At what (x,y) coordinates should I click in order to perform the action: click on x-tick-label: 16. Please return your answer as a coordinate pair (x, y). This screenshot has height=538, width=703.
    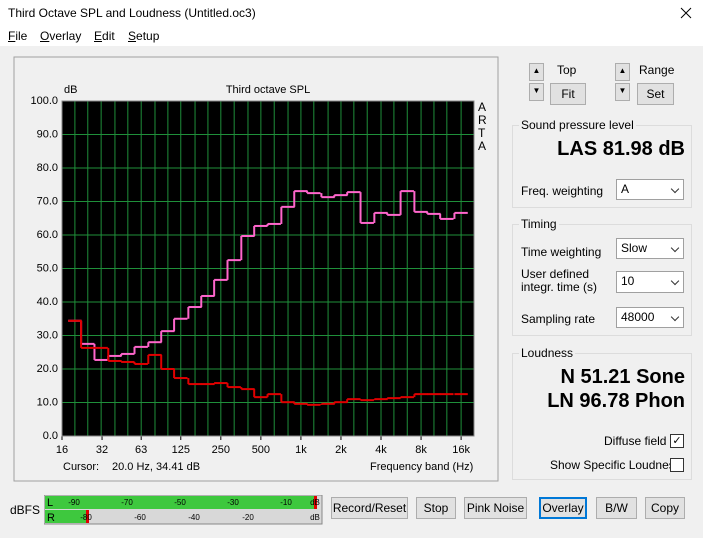
    Looking at the image, I should click on (62, 450).